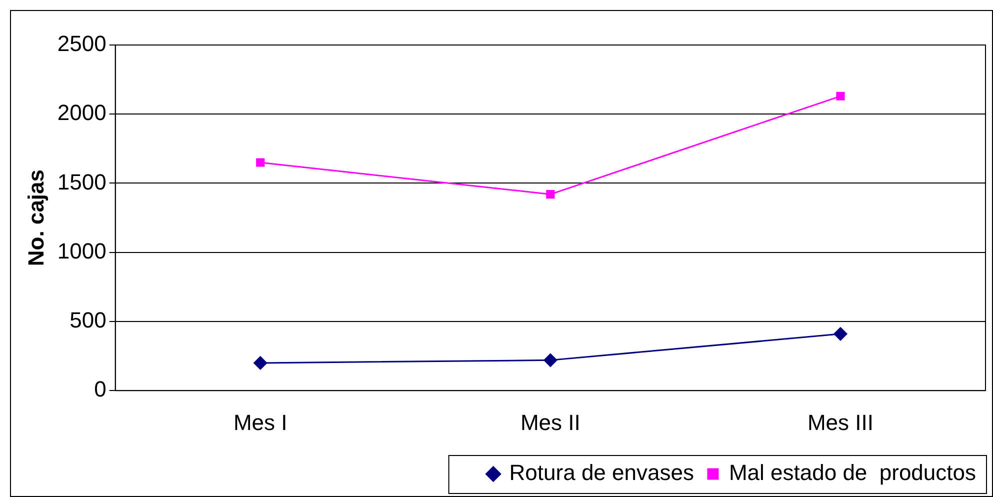 The image size is (993, 497). Describe the element at coordinates (260, 422) in the screenshot. I see `x-tick-label: Mes I` at that location.